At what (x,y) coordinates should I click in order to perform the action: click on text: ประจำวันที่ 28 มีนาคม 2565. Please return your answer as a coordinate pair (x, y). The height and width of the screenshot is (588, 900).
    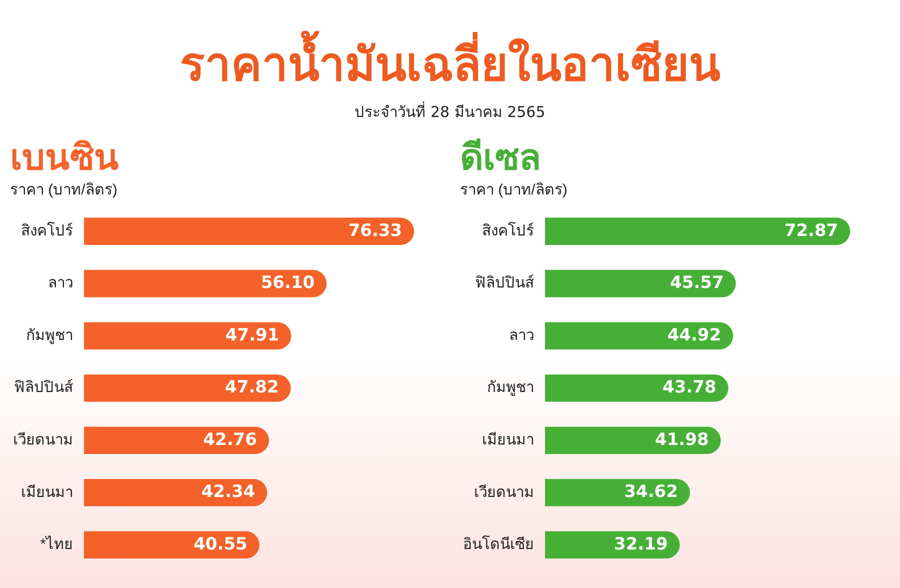
    Looking at the image, I should click on (450, 111).